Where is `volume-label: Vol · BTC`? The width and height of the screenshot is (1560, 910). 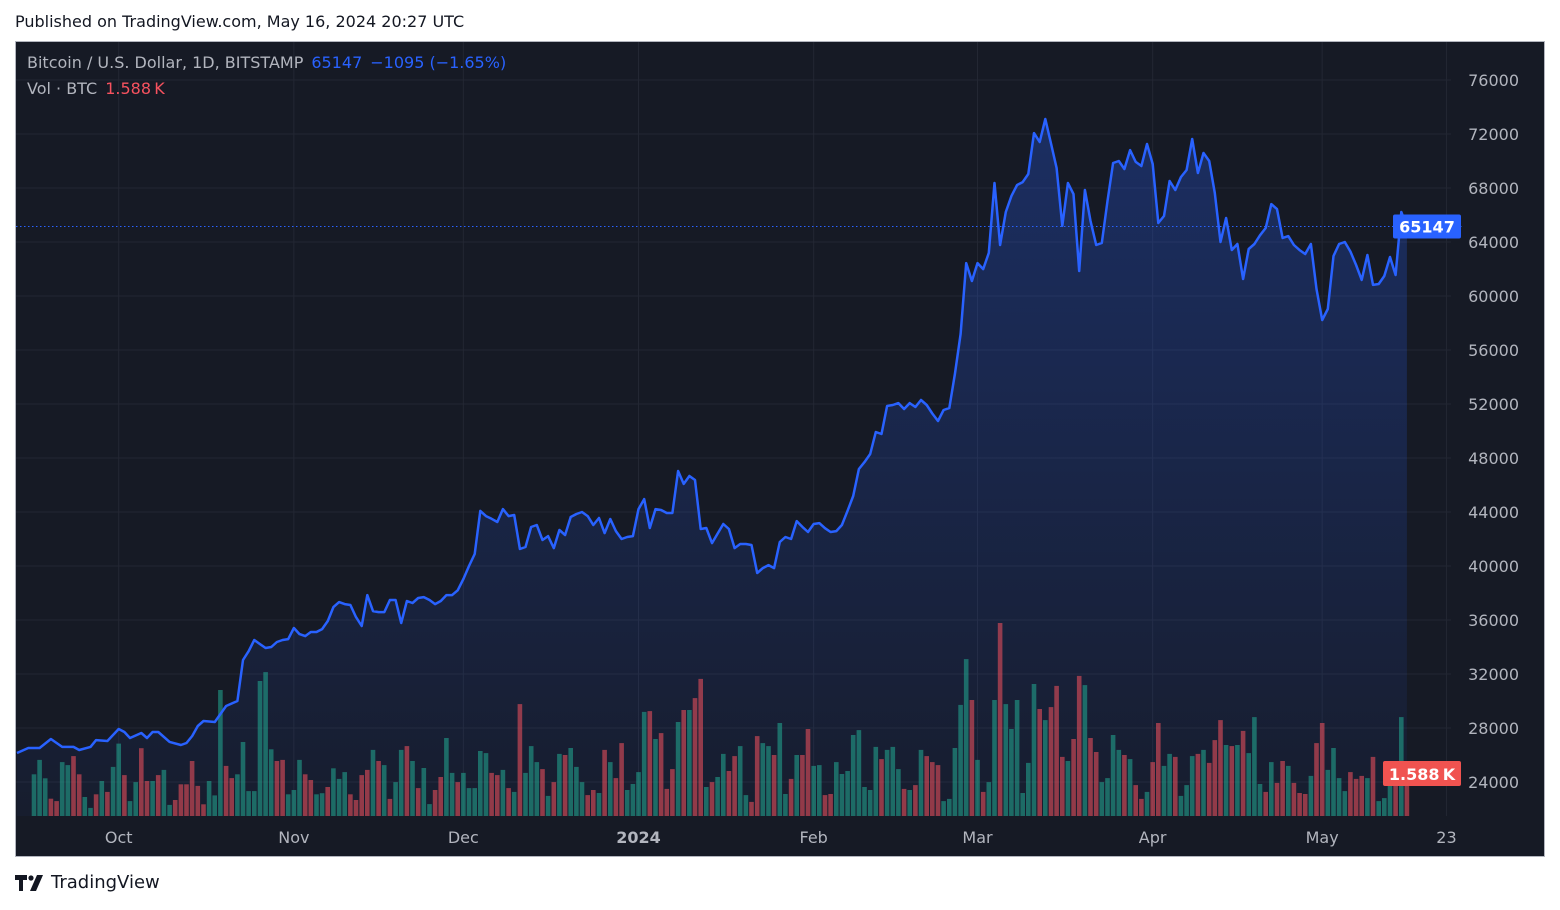
volume-label: Vol · BTC is located at coordinates (62, 88).